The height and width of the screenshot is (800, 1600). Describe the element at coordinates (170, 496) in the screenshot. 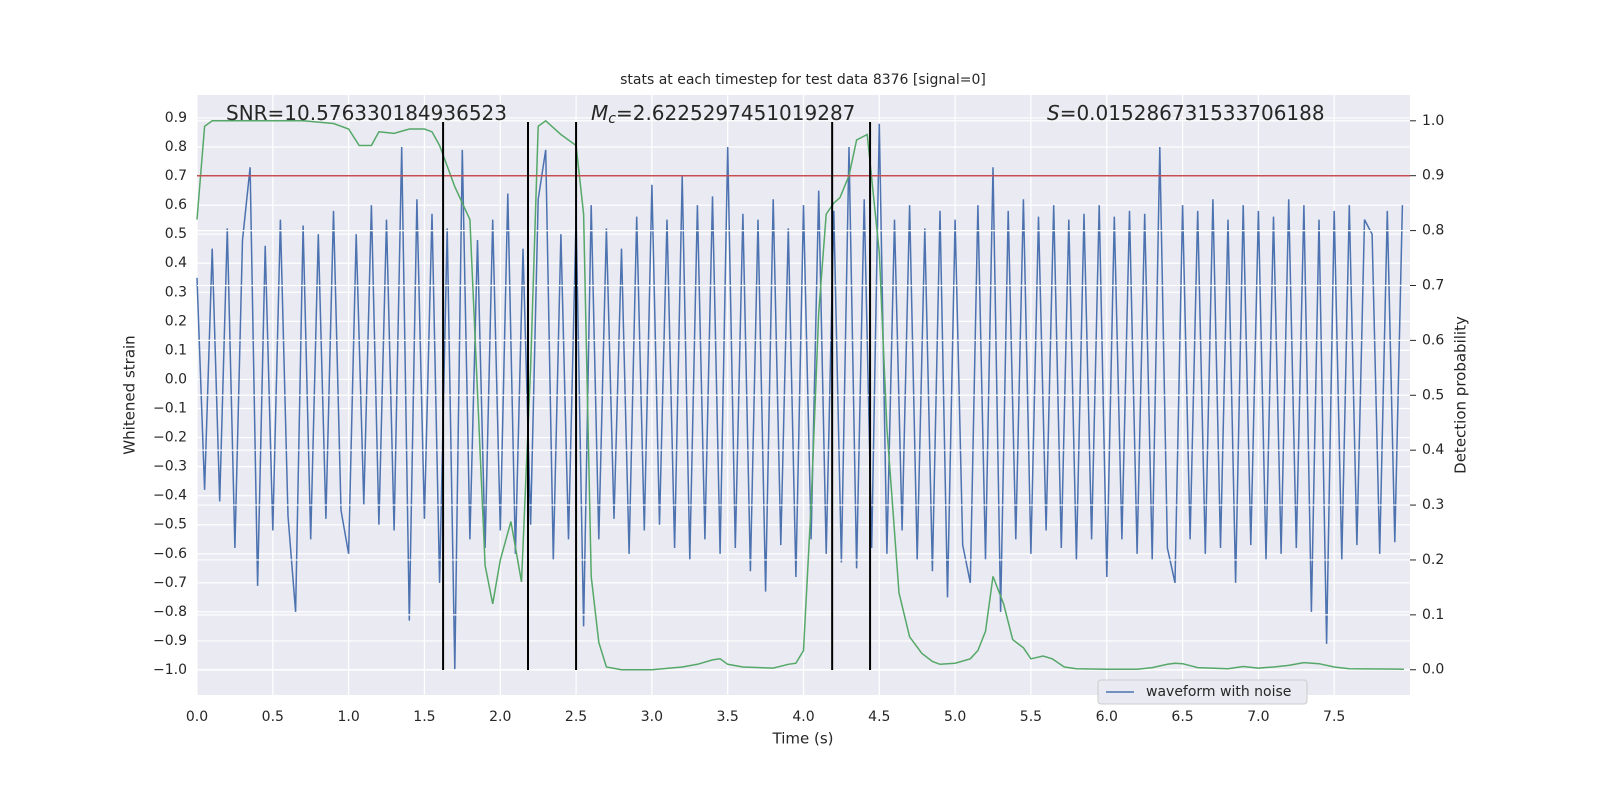

I see `y-tick-label: −0.4` at that location.